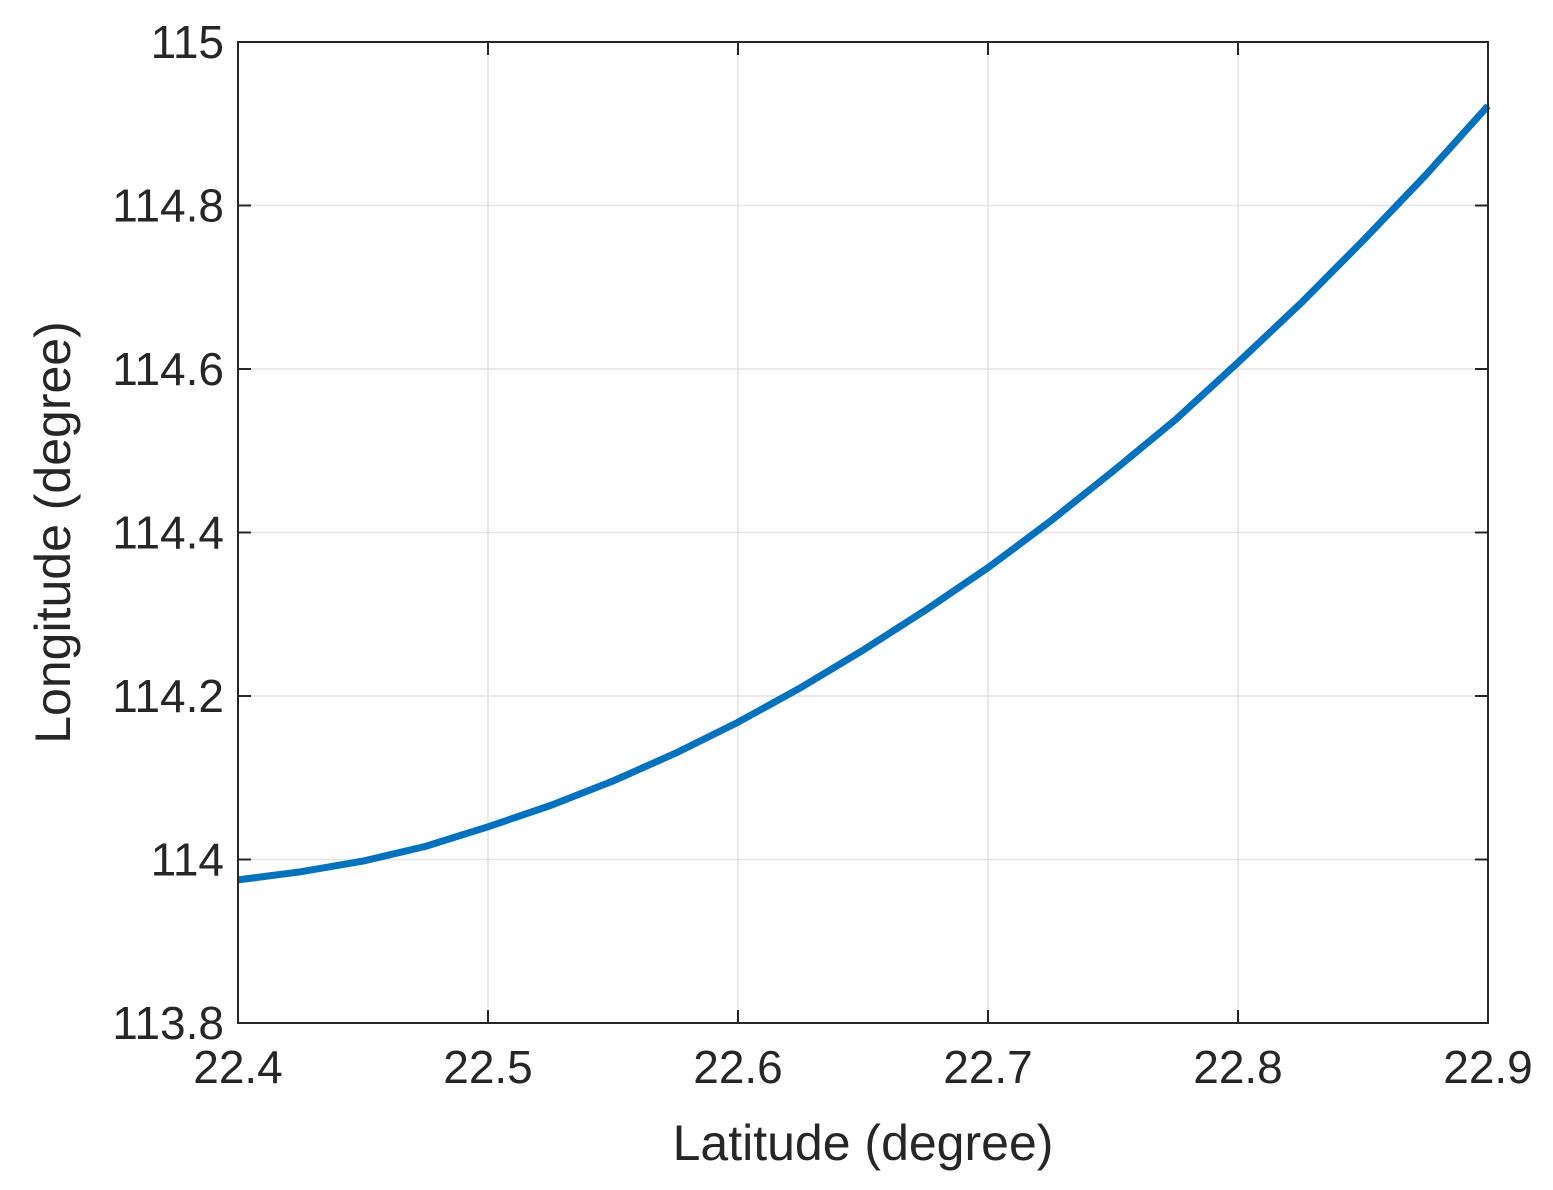 The width and height of the screenshot is (1553, 1190). Describe the element at coordinates (187, 42) in the screenshot. I see `y-tick-label: 115` at that location.